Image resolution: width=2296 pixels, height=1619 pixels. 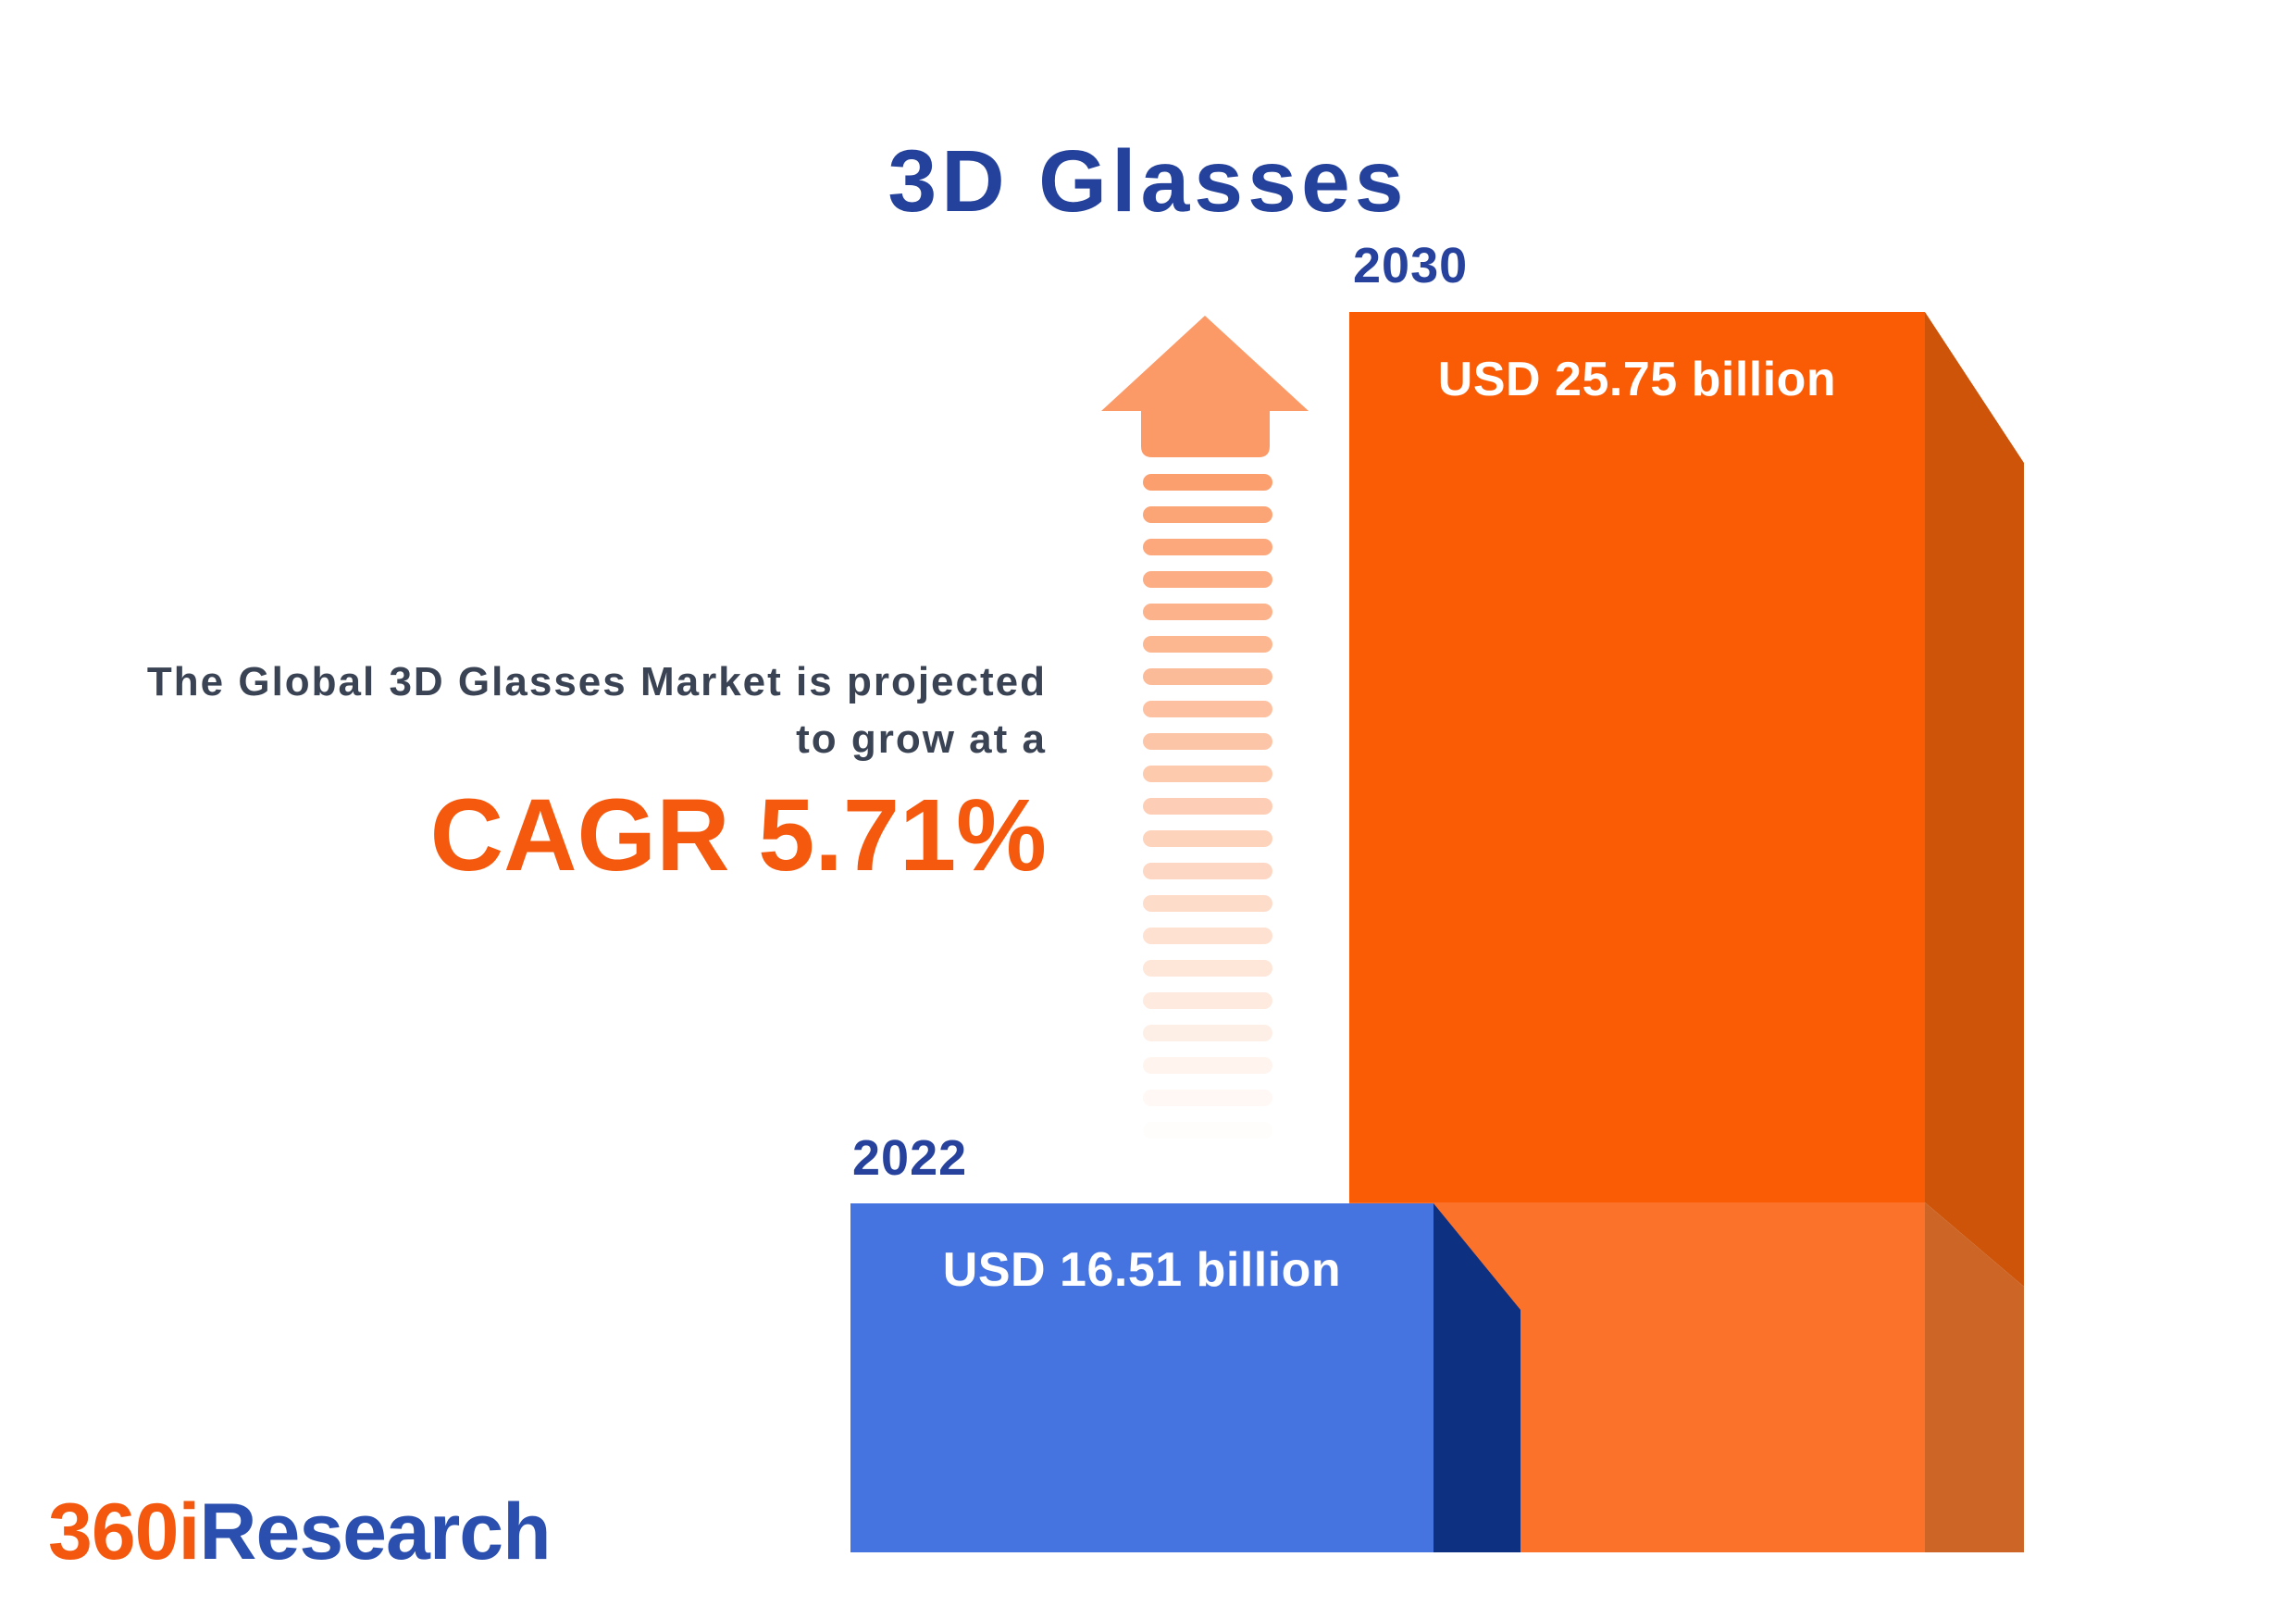 I want to click on bar-2022-side, so click(x=1477, y=1377).